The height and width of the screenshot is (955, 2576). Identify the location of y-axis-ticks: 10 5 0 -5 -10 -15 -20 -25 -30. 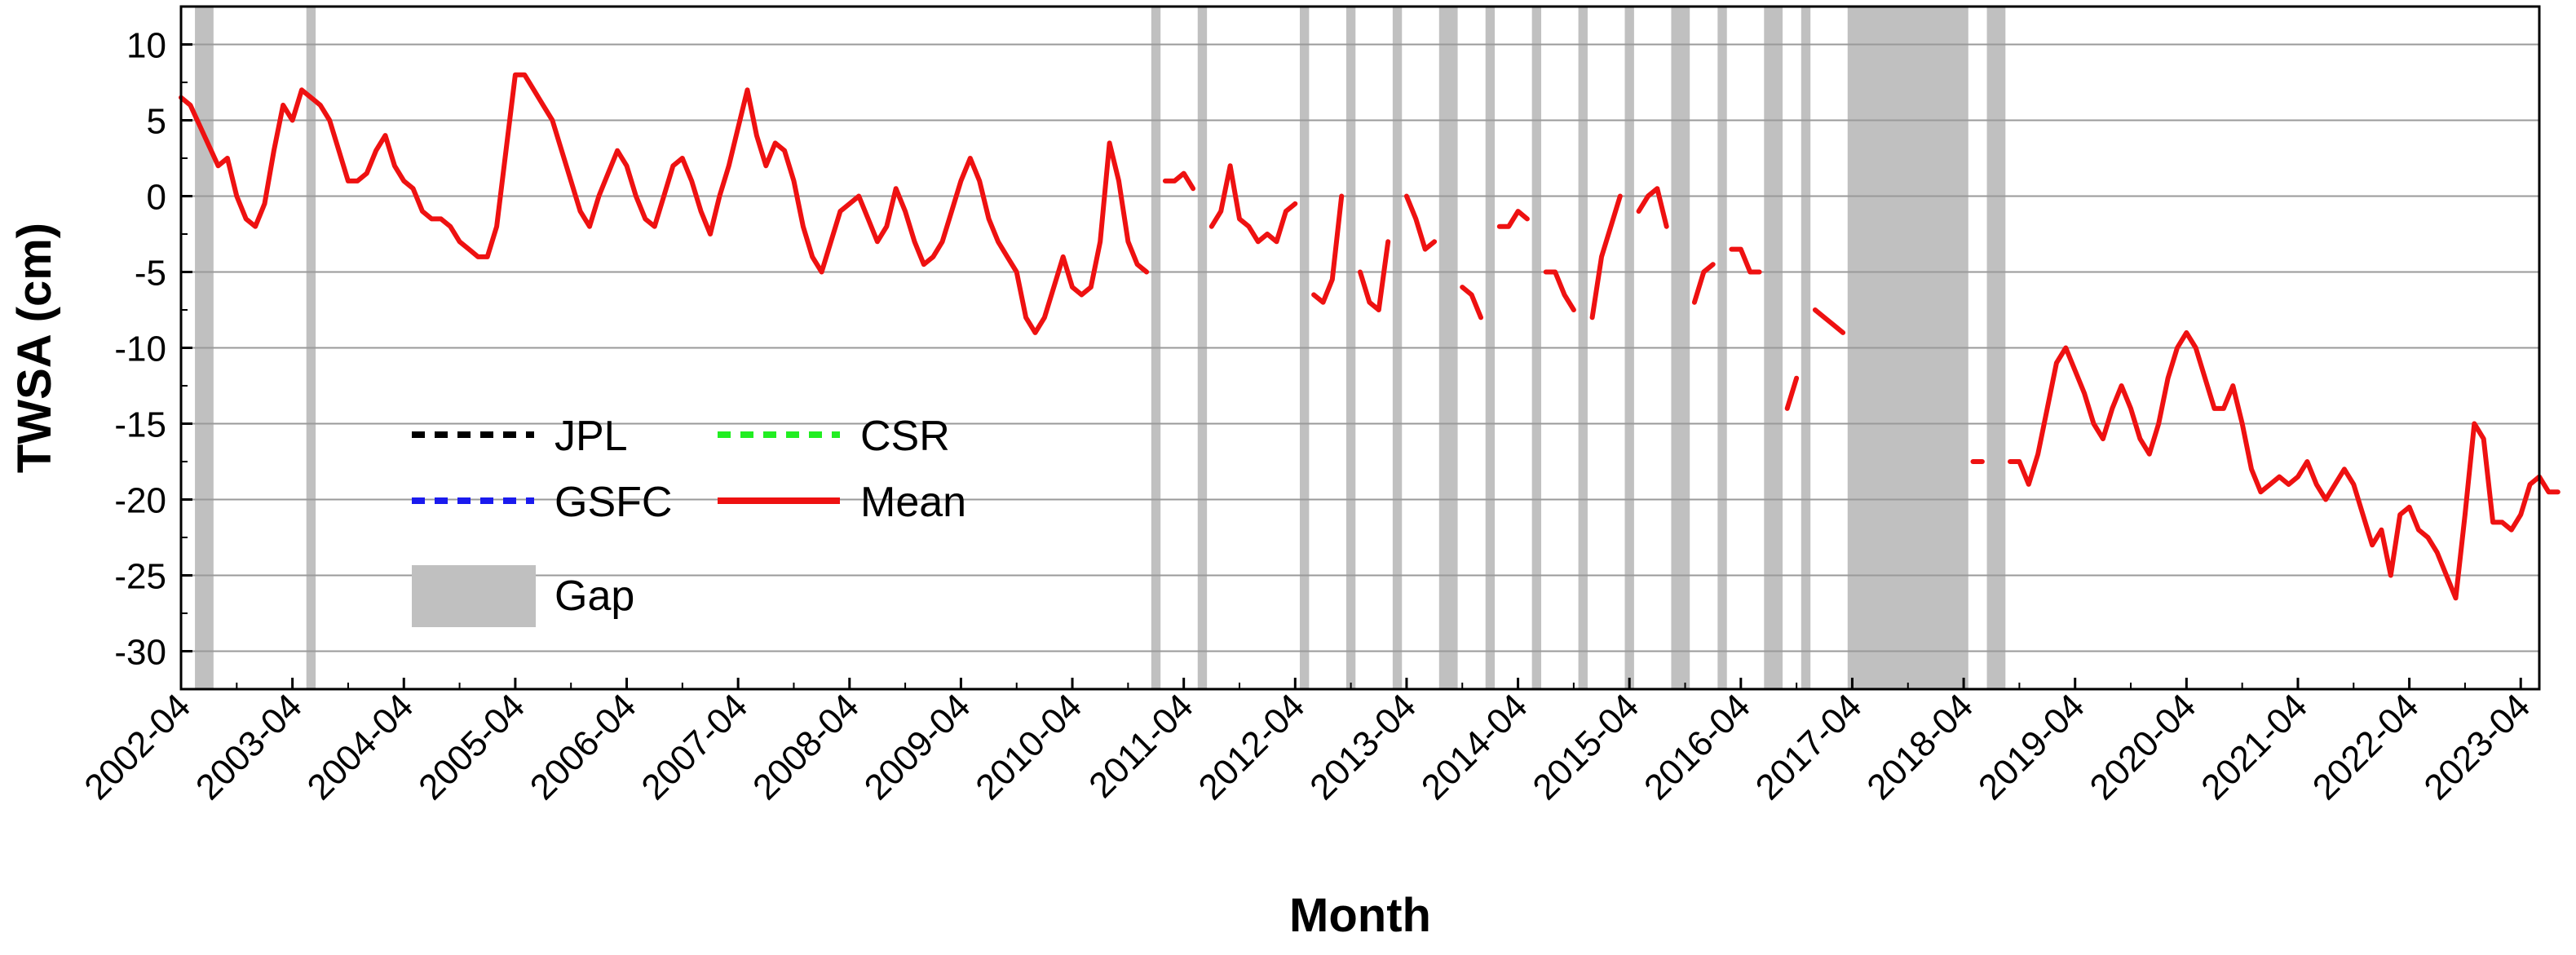
(153, 358).